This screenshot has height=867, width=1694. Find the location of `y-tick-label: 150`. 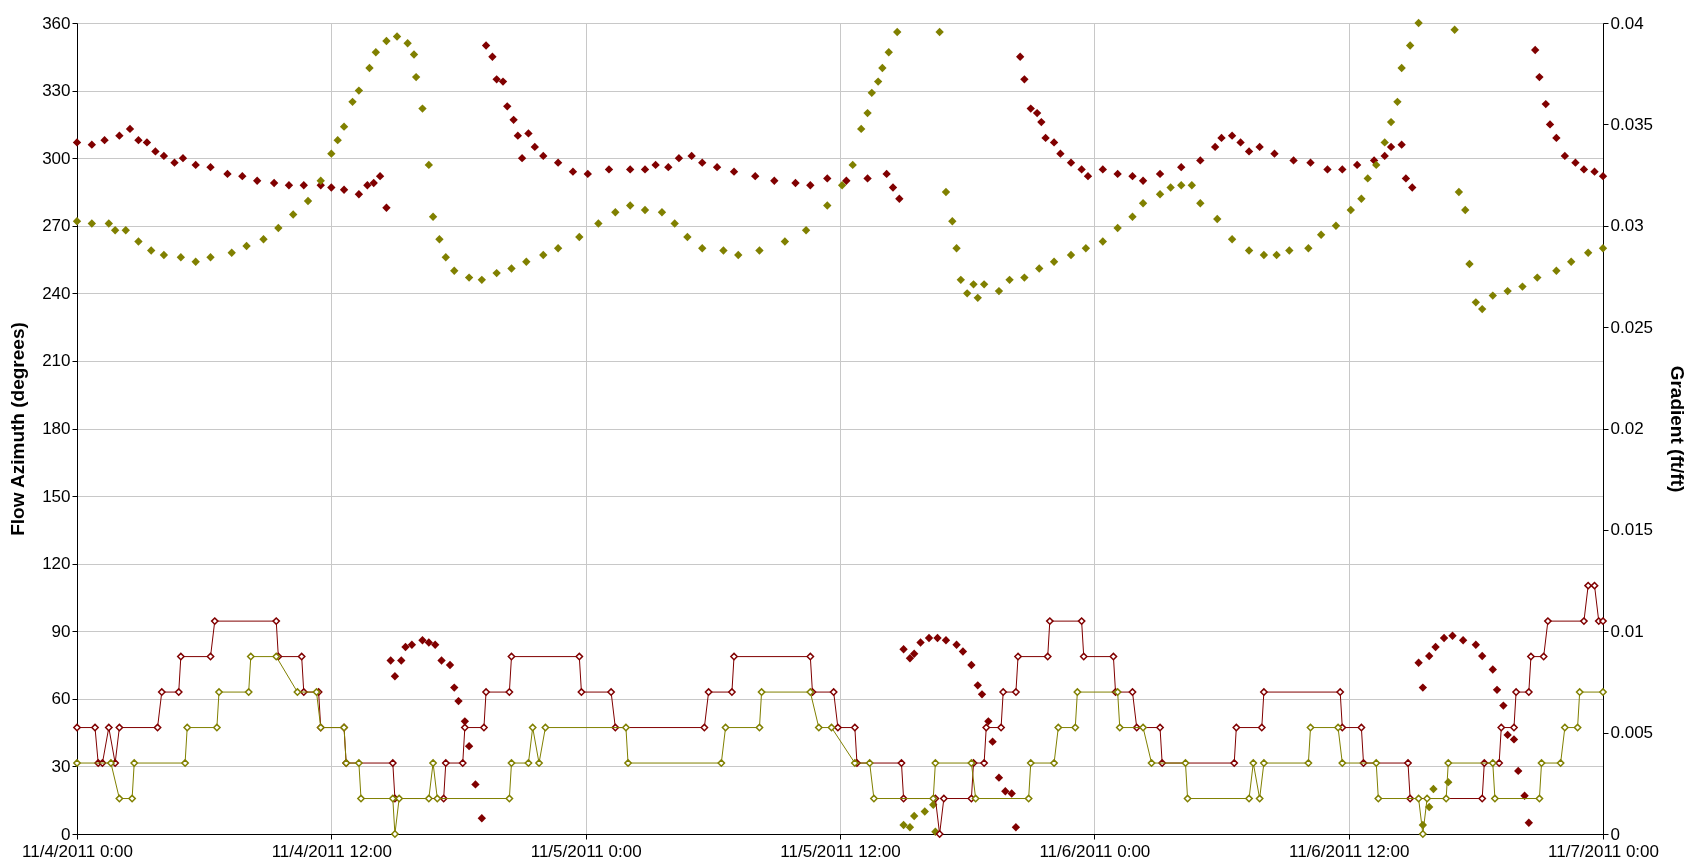

y-tick-label: 150 is located at coordinates (56, 496).